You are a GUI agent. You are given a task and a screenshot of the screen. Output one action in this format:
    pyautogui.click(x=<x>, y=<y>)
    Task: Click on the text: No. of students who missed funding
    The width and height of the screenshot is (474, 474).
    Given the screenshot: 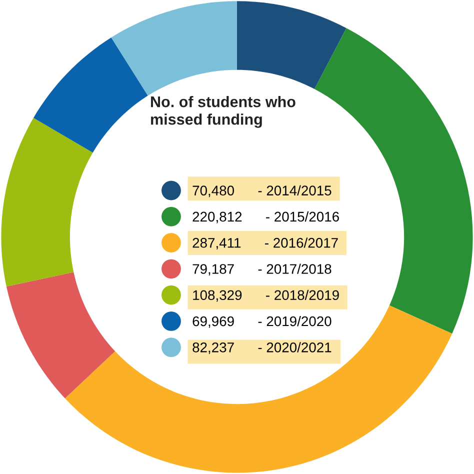 What is the action you would take?
    pyautogui.click(x=223, y=112)
    